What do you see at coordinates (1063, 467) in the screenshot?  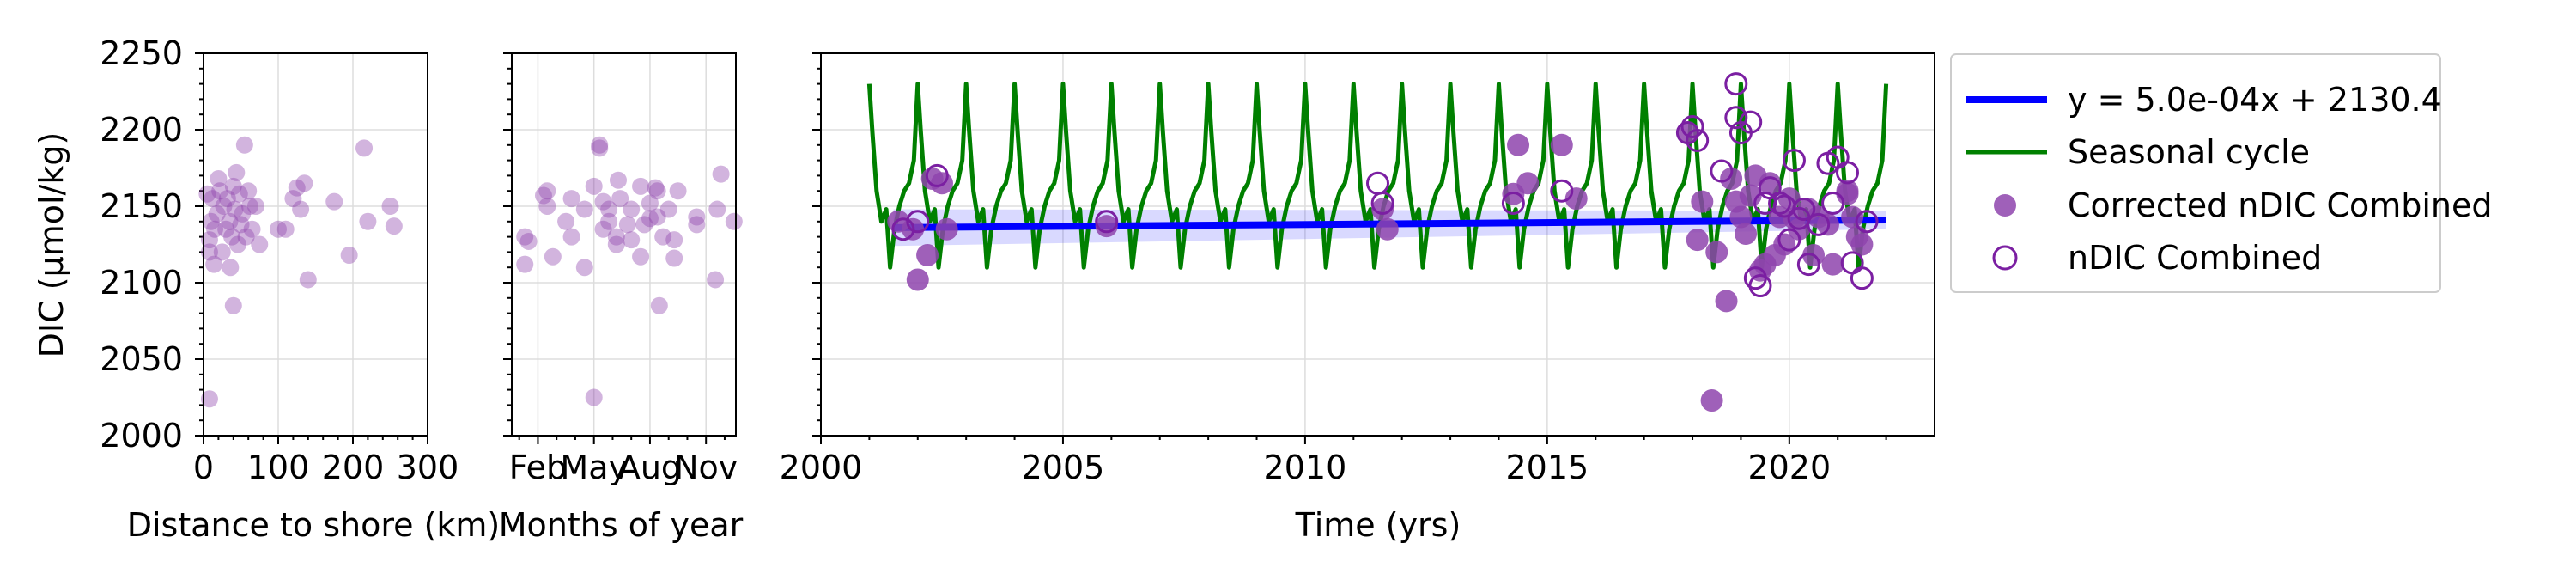 I see `time-x-tick-label: 2005` at bounding box center [1063, 467].